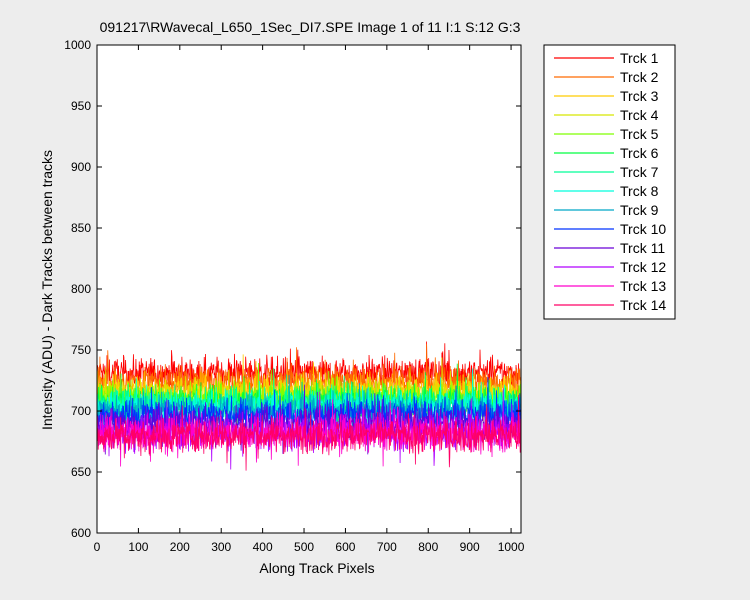 The width and height of the screenshot is (750, 600). I want to click on x-tick-label: 300, so click(221, 547).